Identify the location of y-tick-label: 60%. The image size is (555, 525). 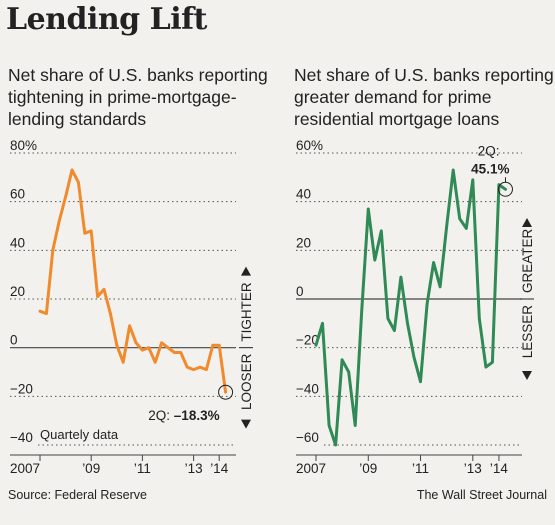
(309, 145).